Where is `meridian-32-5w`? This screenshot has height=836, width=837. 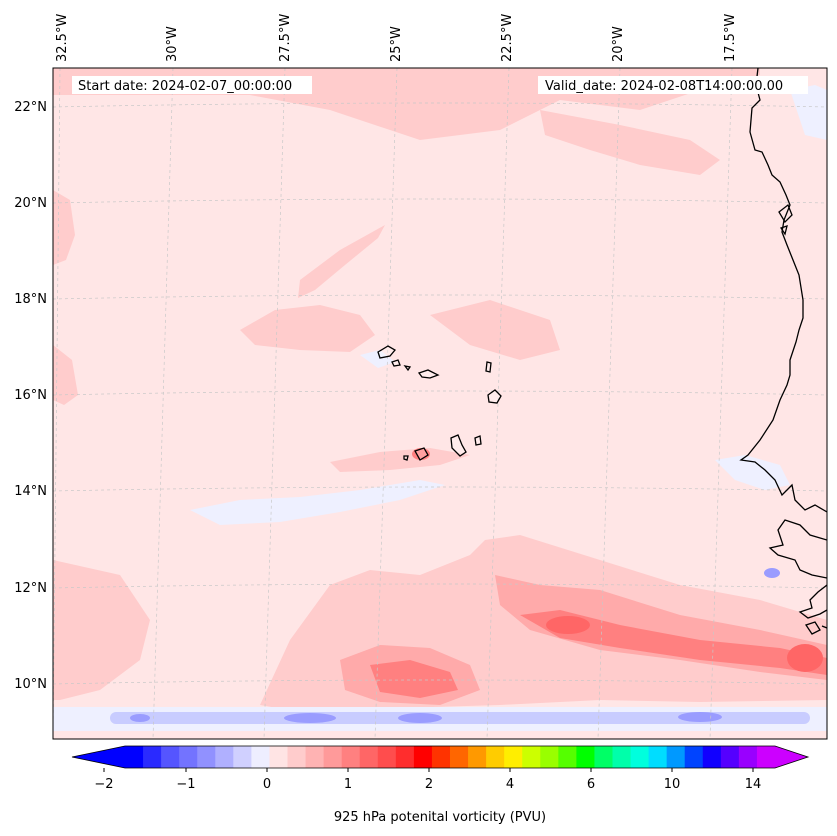
meridian-32-5w is located at coordinates (57, 403).